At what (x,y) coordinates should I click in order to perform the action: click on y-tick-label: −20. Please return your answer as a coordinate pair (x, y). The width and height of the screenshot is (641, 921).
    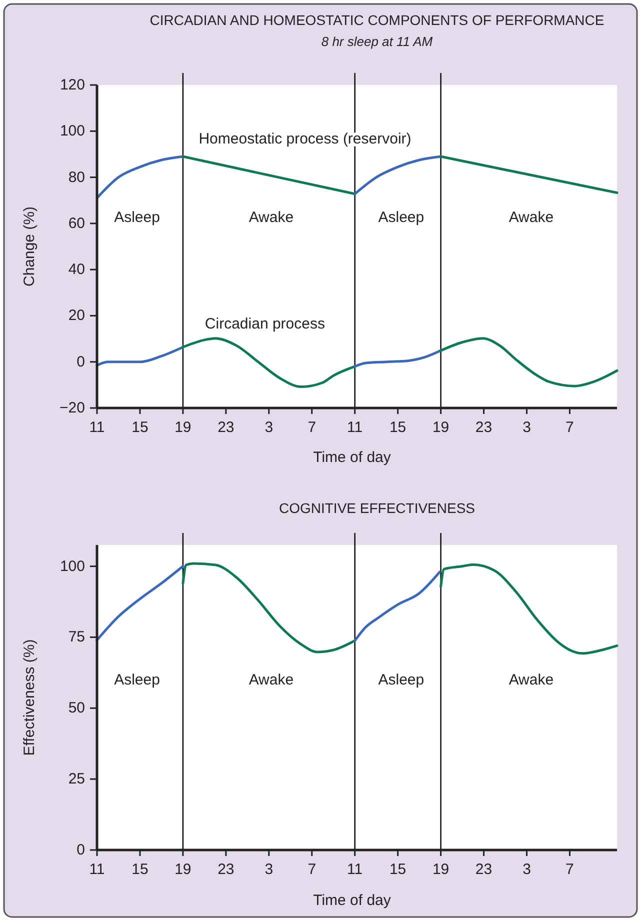
    Looking at the image, I should click on (72, 408).